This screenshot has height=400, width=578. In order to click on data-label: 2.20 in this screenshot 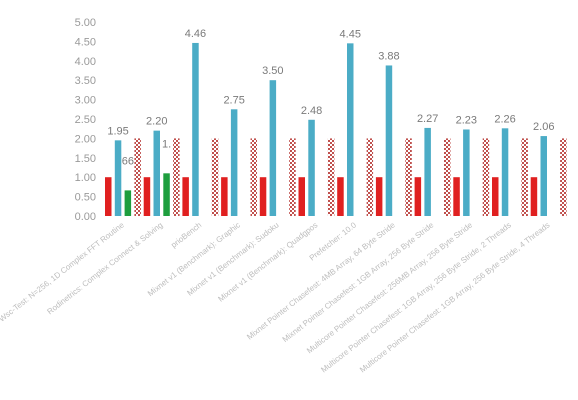, I will do `click(156, 122)`.